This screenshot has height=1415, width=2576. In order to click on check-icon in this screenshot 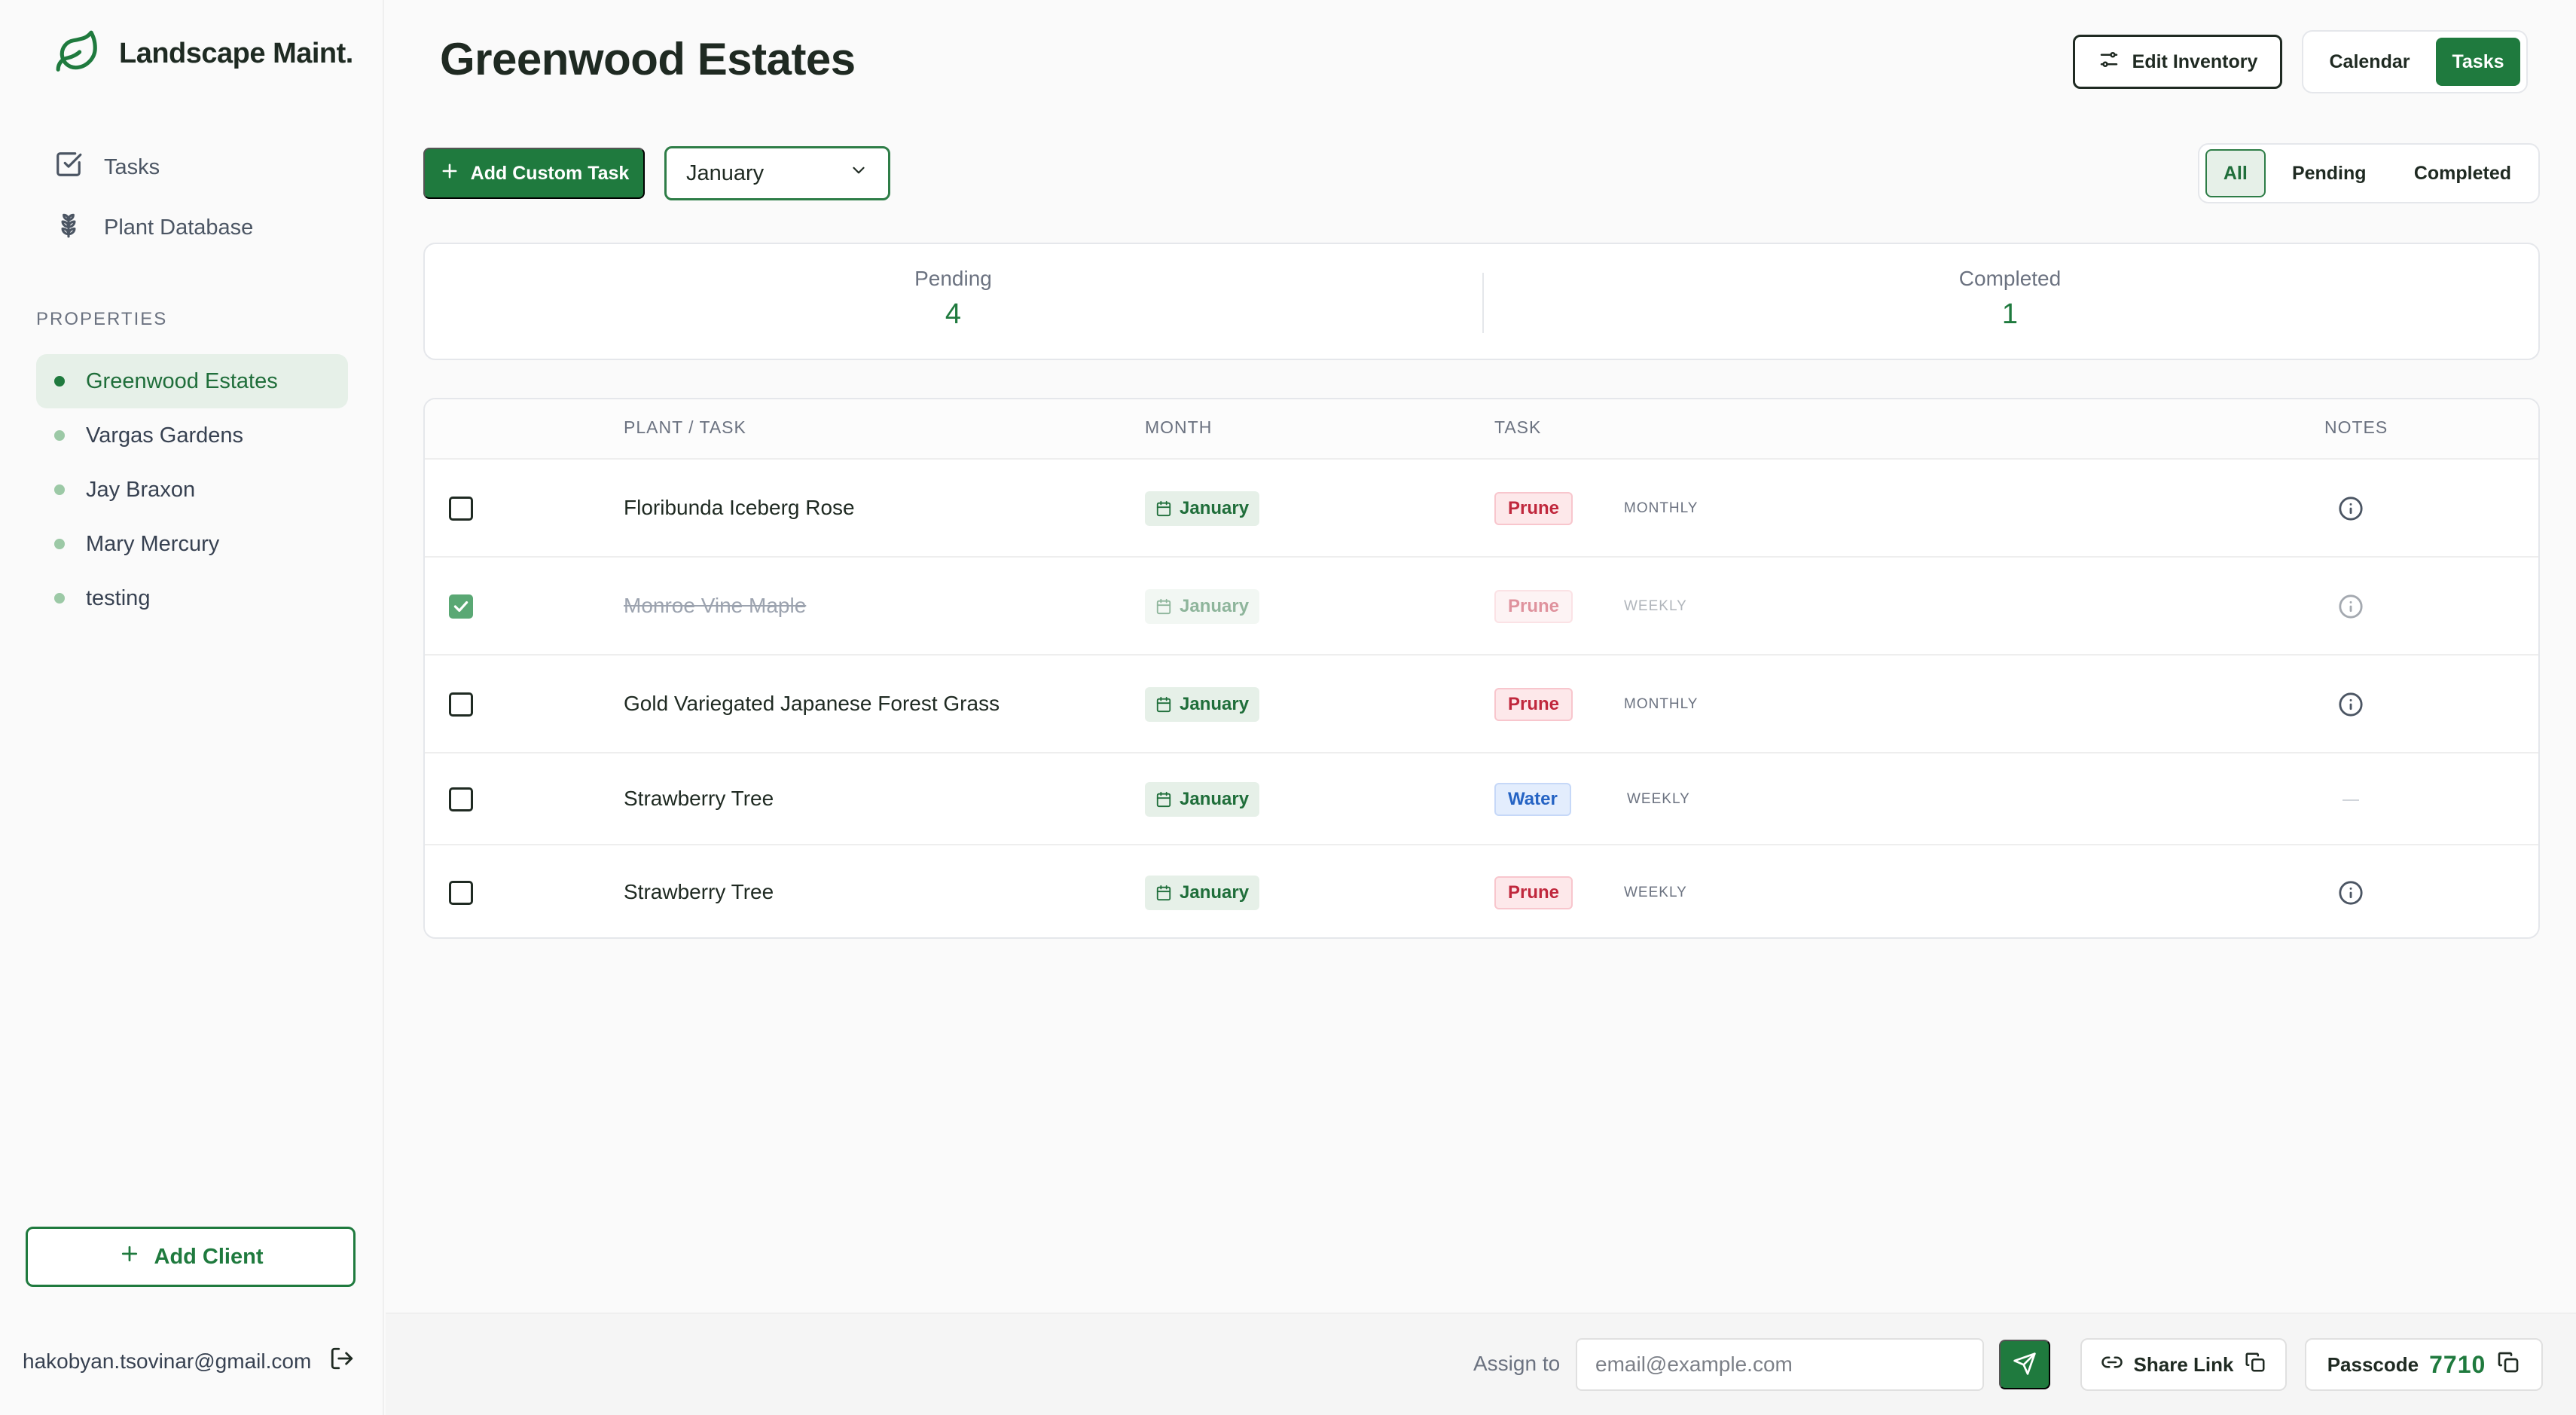, I will do `click(461, 606)`.